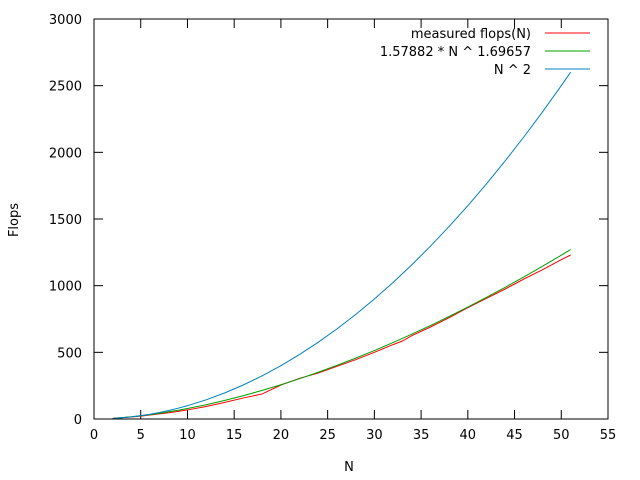  I want to click on x-tick-label: 50, so click(561, 435).